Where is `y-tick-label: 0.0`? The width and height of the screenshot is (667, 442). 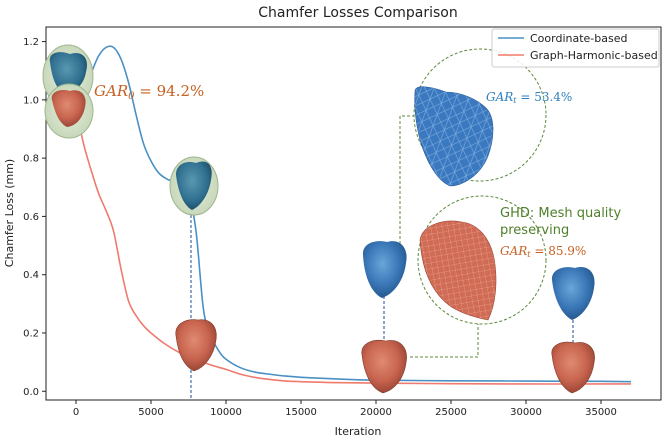 y-tick-label: 0.0 is located at coordinates (31, 392).